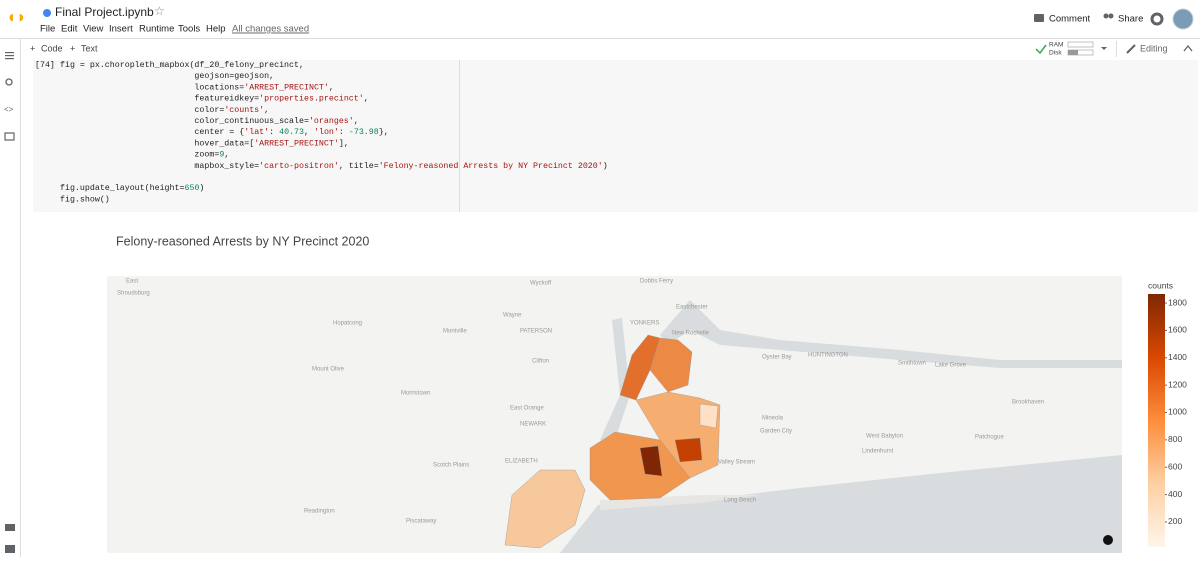 The width and height of the screenshot is (1200, 562). Describe the element at coordinates (156, 29) in the screenshot. I see `menu-item: Runtime` at that location.